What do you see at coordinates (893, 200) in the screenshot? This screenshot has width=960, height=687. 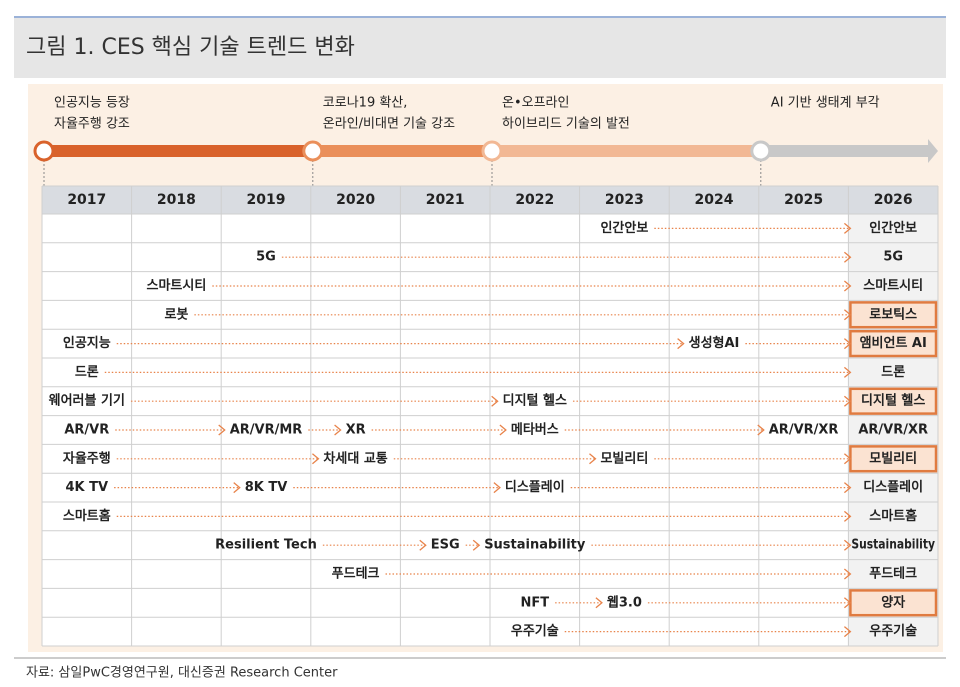 I see `year-header: 2026` at bounding box center [893, 200].